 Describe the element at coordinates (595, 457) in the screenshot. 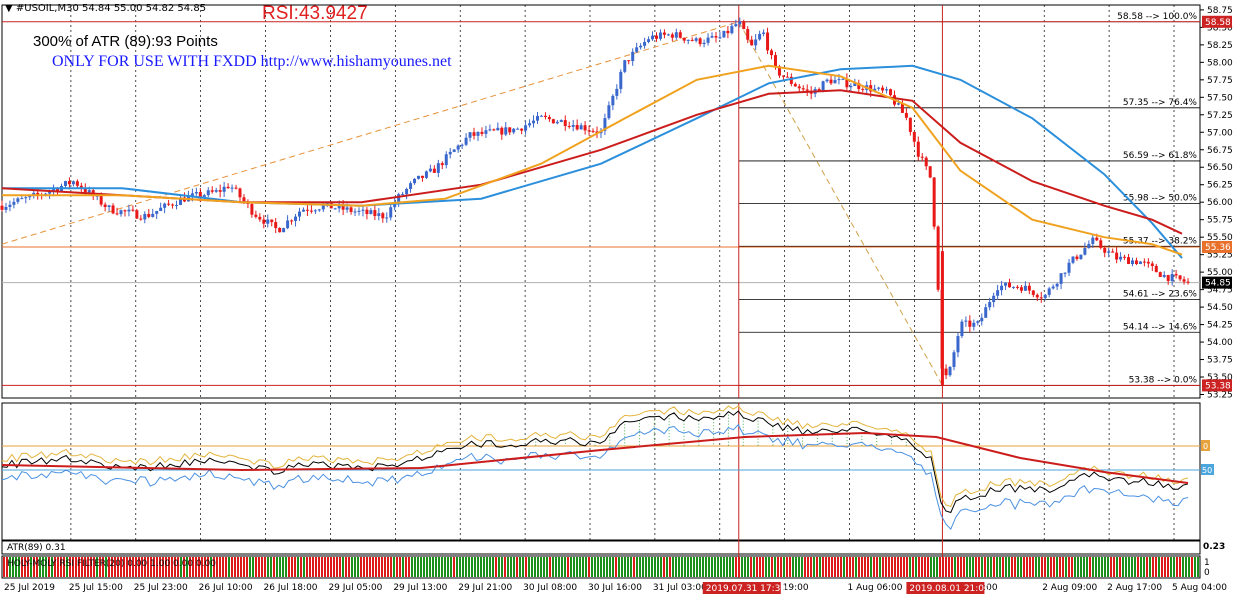

I see `rsi-ma-line` at that location.